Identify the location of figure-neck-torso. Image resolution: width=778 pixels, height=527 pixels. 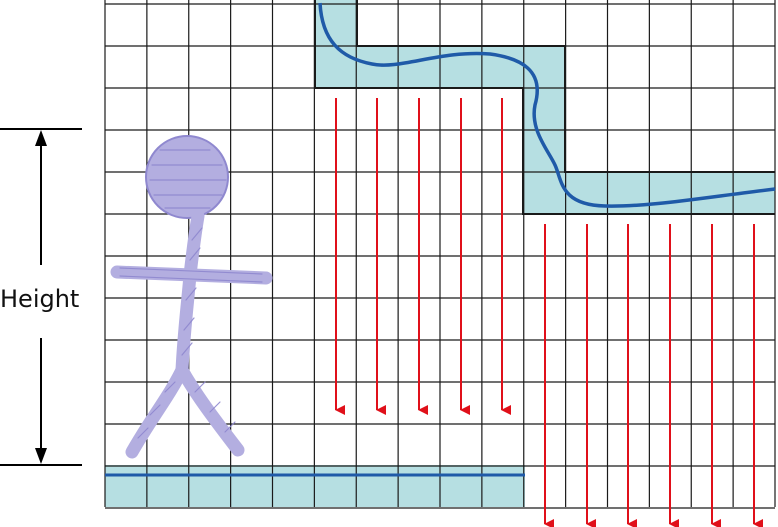
(190, 293).